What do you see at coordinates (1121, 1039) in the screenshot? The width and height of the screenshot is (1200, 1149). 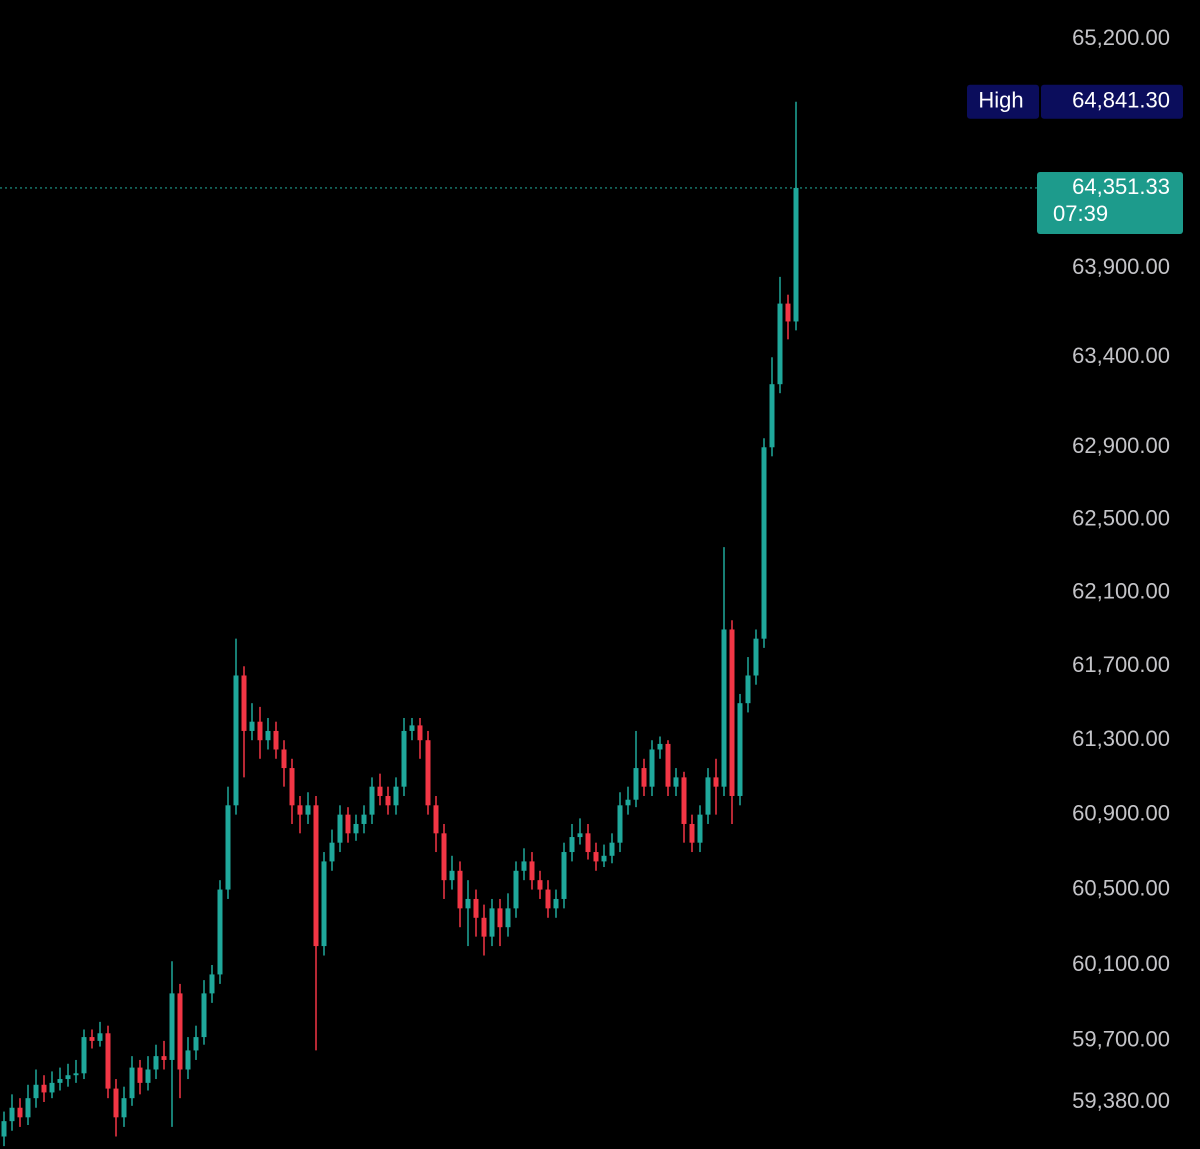 I see `y-tick-label: 59,700.00` at bounding box center [1121, 1039].